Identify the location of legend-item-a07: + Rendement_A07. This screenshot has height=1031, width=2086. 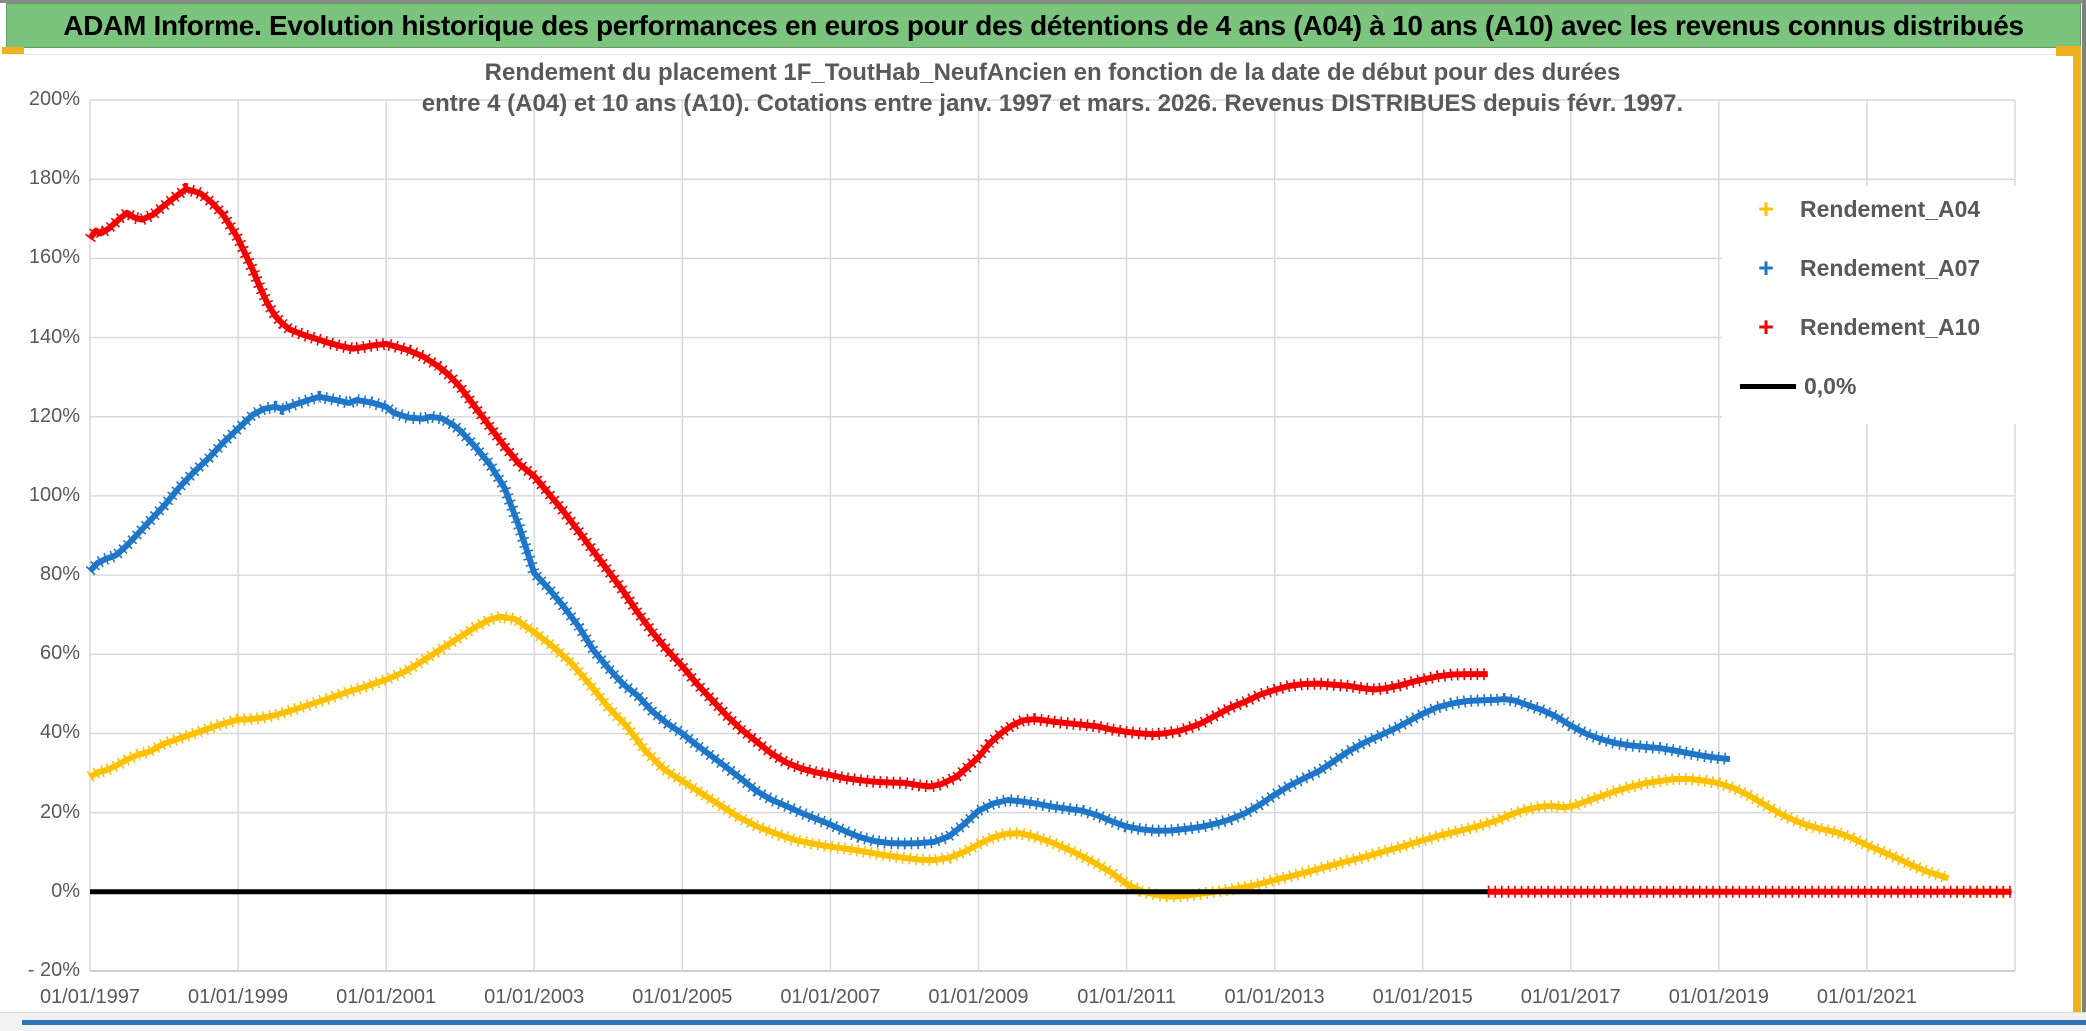
(1860, 268).